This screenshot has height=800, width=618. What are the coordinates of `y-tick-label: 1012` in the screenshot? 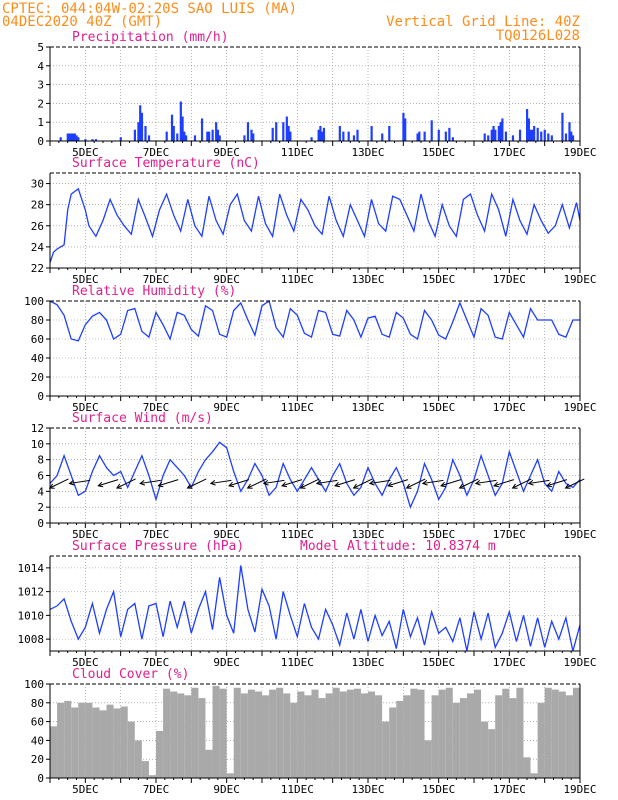 It's located at (31, 592).